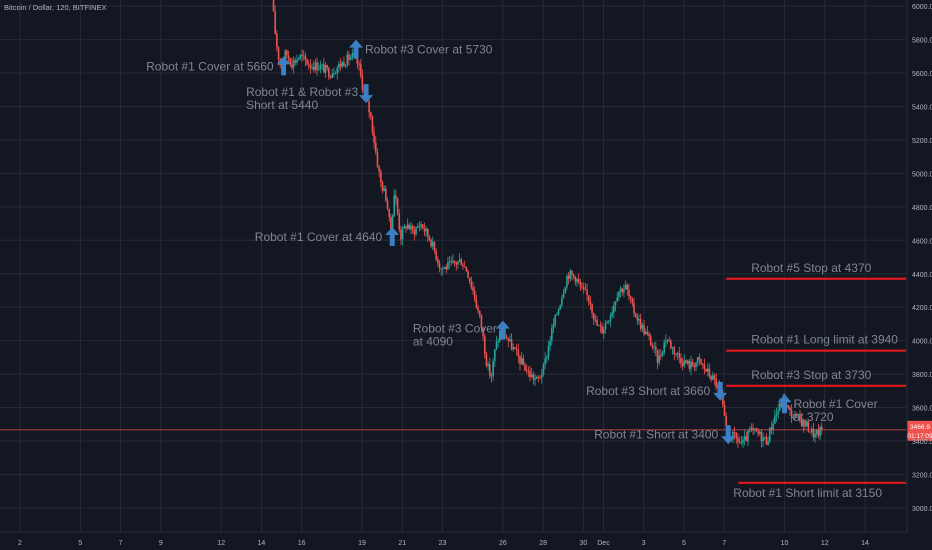 This screenshot has width=932, height=550. I want to click on level-label: Robot #1 Short limit at 3150, so click(807, 493).